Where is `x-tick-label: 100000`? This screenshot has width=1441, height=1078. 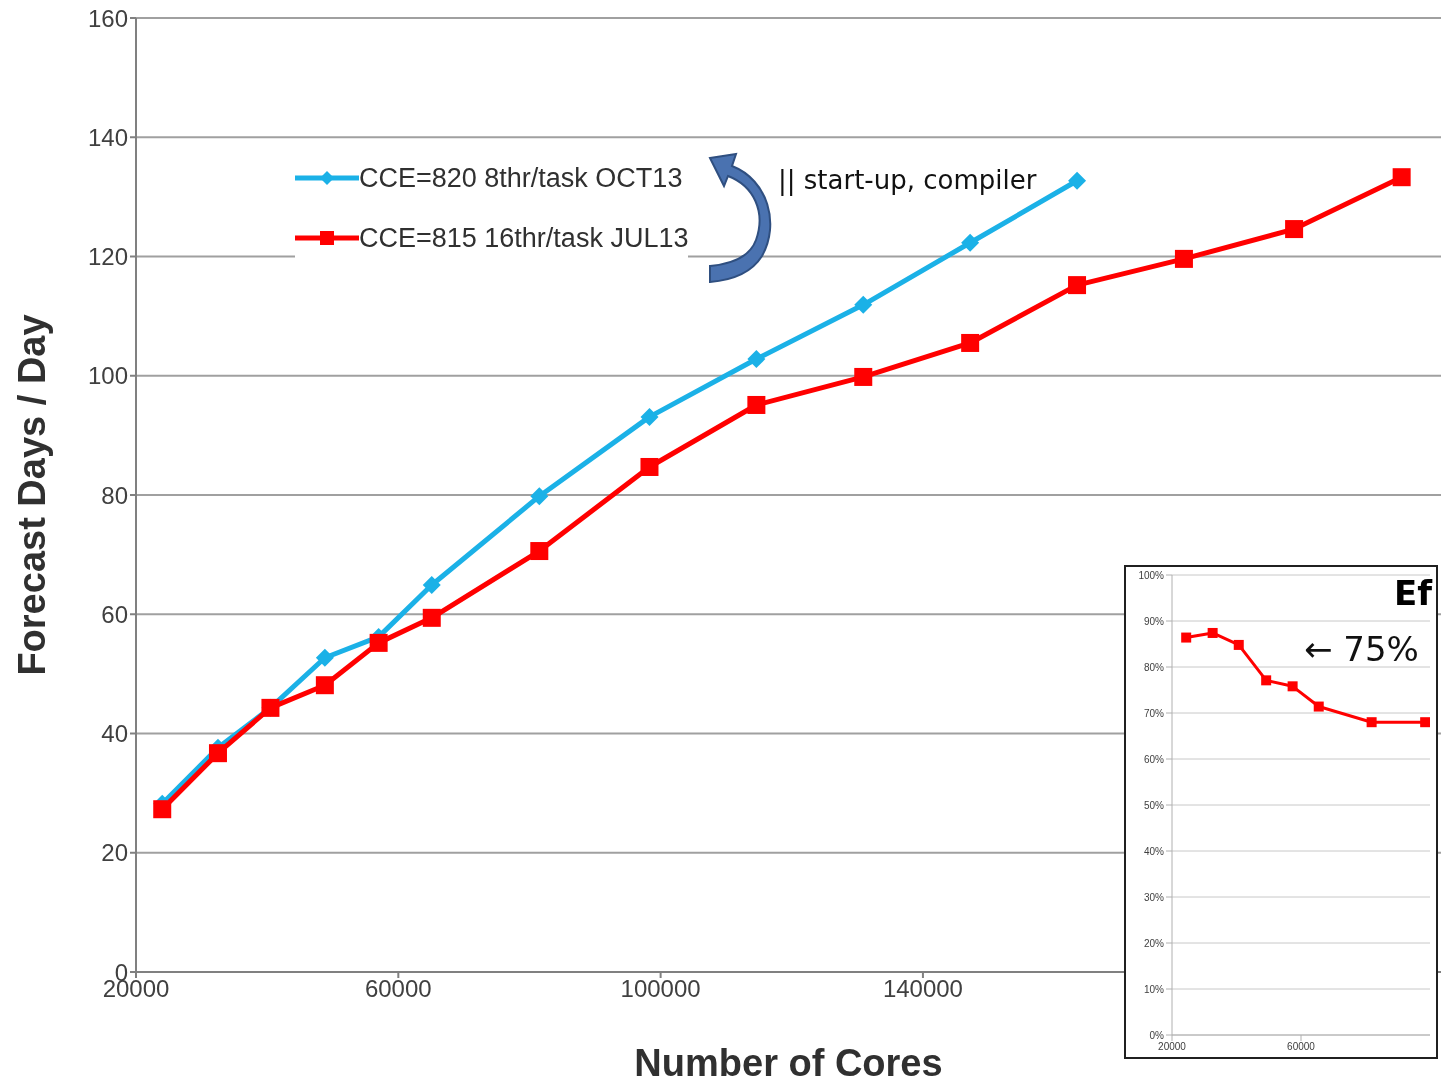
x-tick-label: 100000 is located at coordinates (660, 989).